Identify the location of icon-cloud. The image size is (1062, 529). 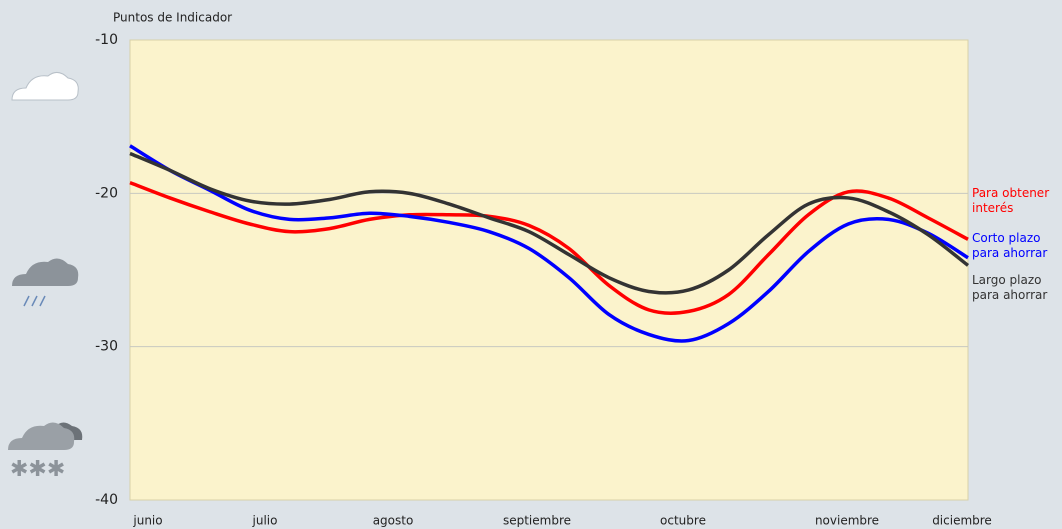
(45, 86).